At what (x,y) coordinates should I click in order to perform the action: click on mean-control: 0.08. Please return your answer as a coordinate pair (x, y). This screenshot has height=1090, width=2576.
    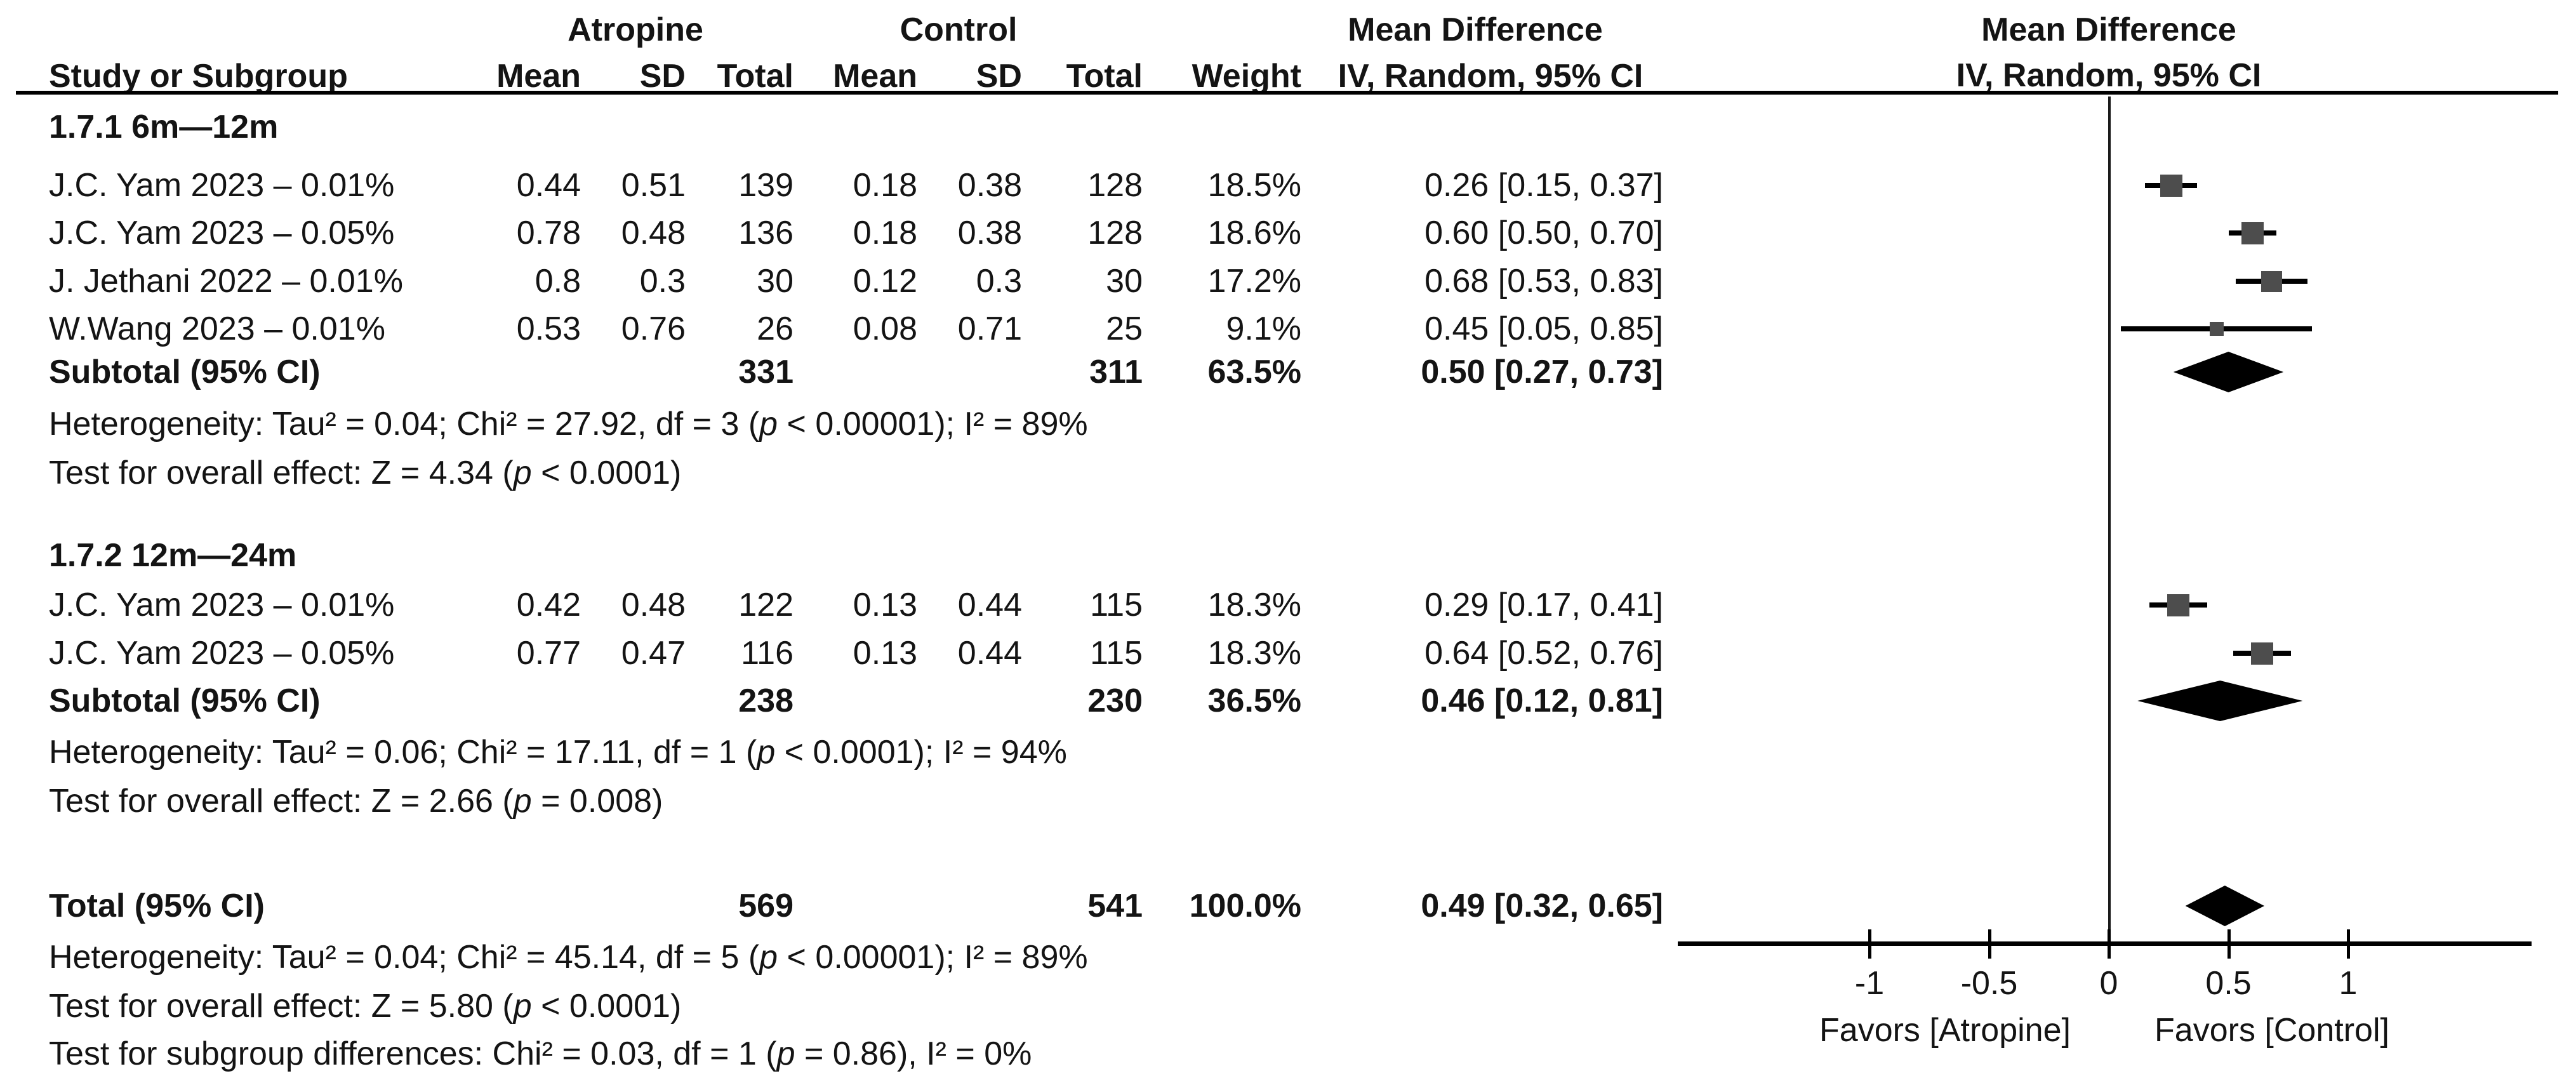
    Looking at the image, I should click on (885, 328).